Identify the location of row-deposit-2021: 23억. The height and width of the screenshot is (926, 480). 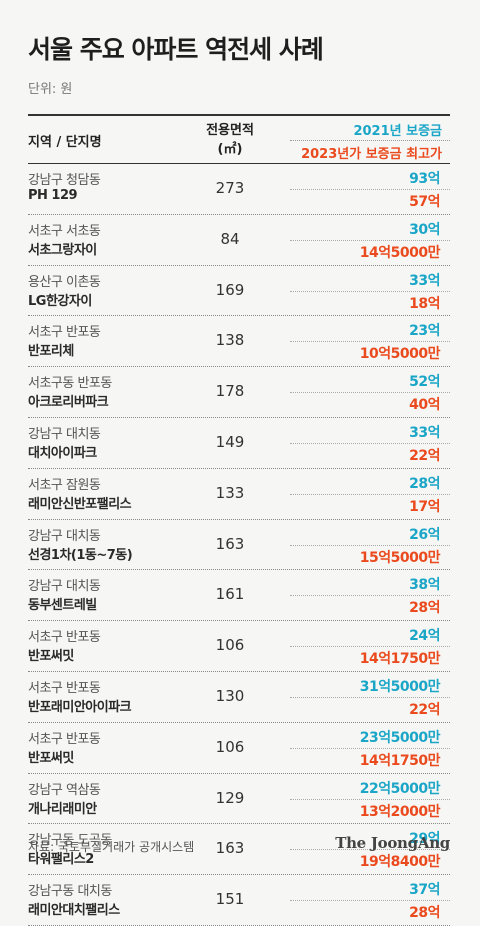
(424, 331).